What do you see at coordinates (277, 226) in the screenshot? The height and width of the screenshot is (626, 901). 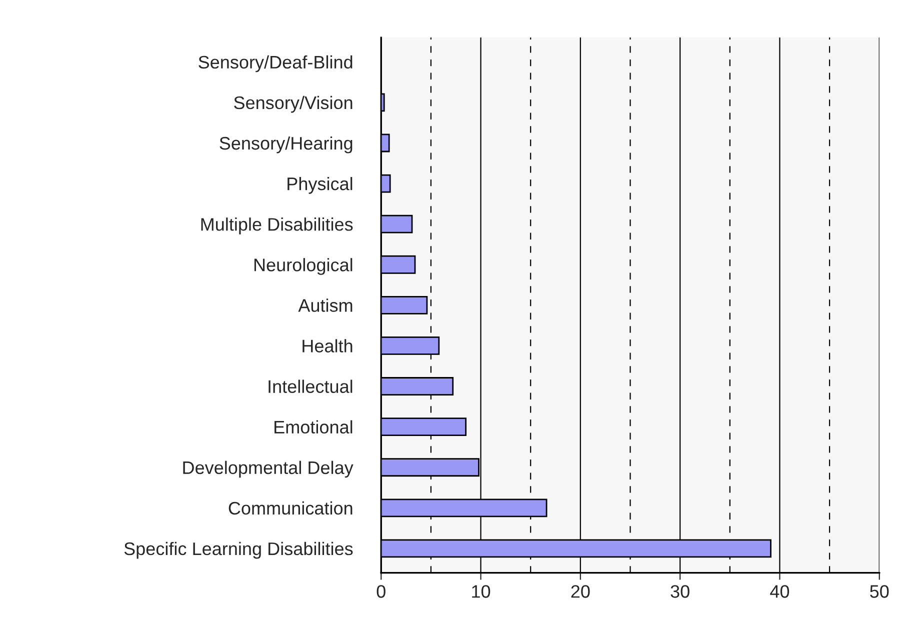 I see `y-tick-label: Multiple Disabilities` at bounding box center [277, 226].